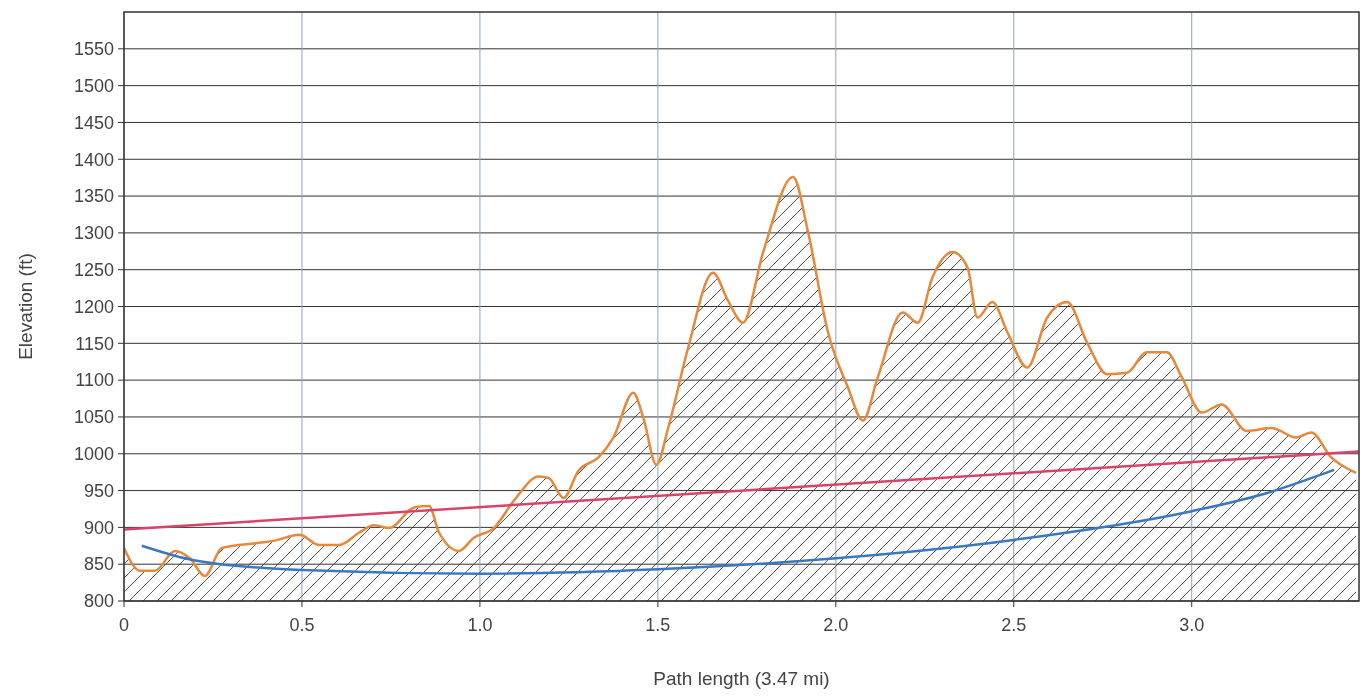 The image size is (1371, 698). What do you see at coordinates (124, 625) in the screenshot?
I see `x-tick-label: 0` at bounding box center [124, 625].